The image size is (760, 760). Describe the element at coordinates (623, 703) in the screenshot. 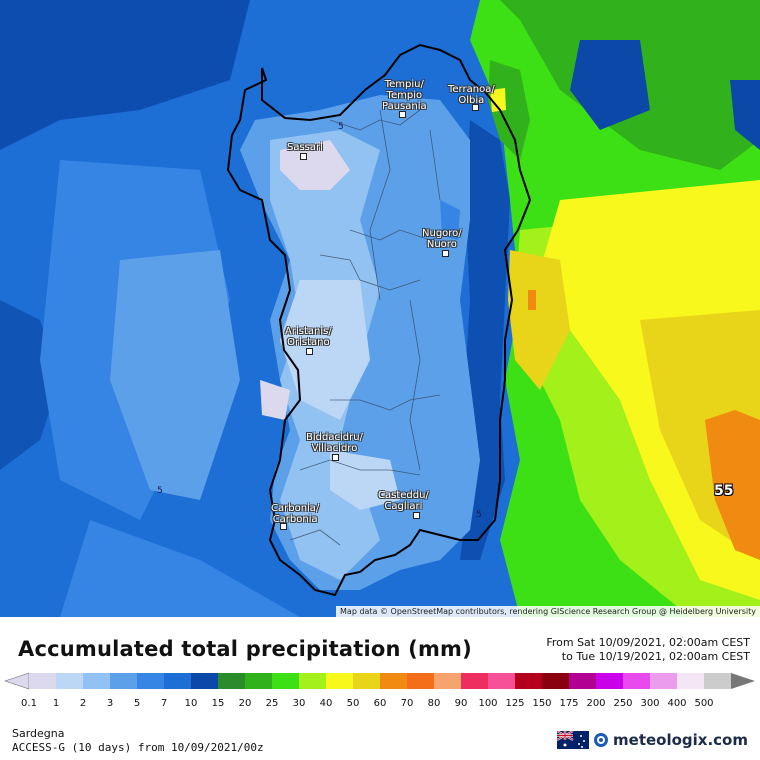

I see `scale-tick-label: 250` at that location.